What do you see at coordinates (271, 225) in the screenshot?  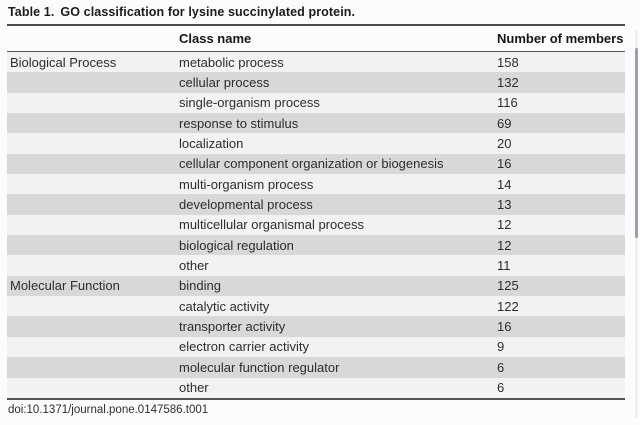 I see `class-cell: multicellular organismal process` at bounding box center [271, 225].